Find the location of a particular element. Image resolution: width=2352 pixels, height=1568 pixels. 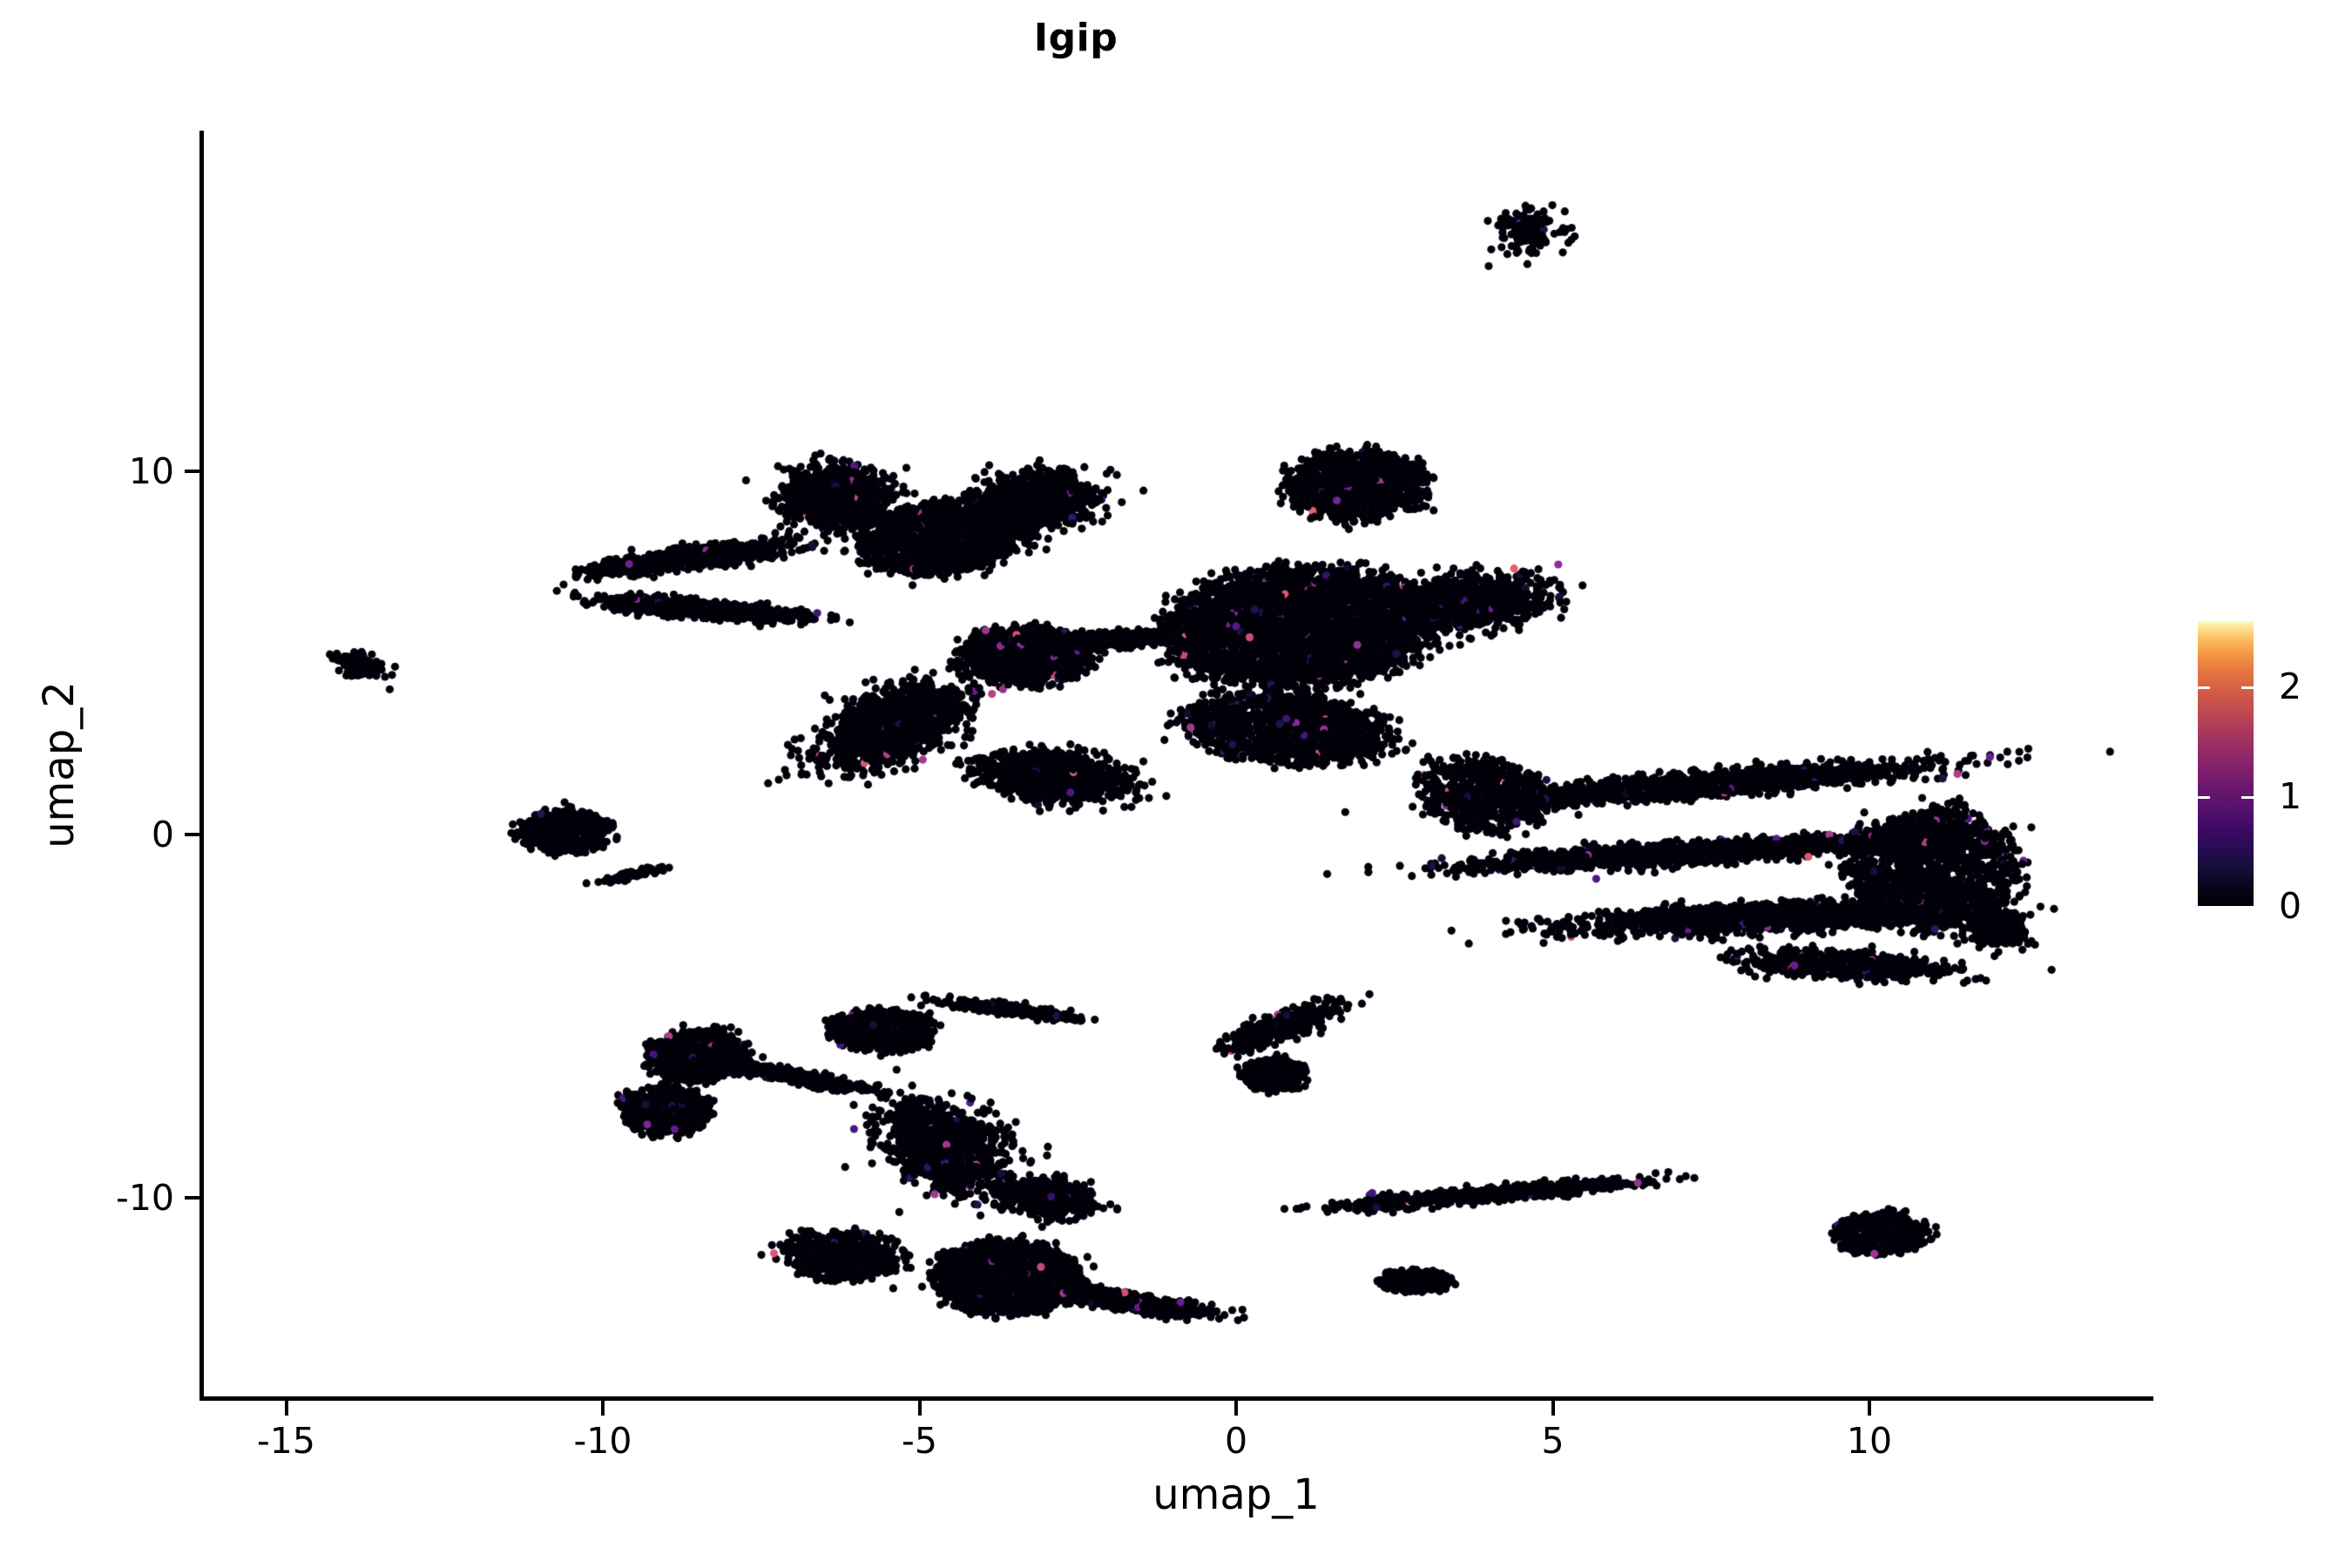

y-axis-label: umap_2 is located at coordinates (59, 764).